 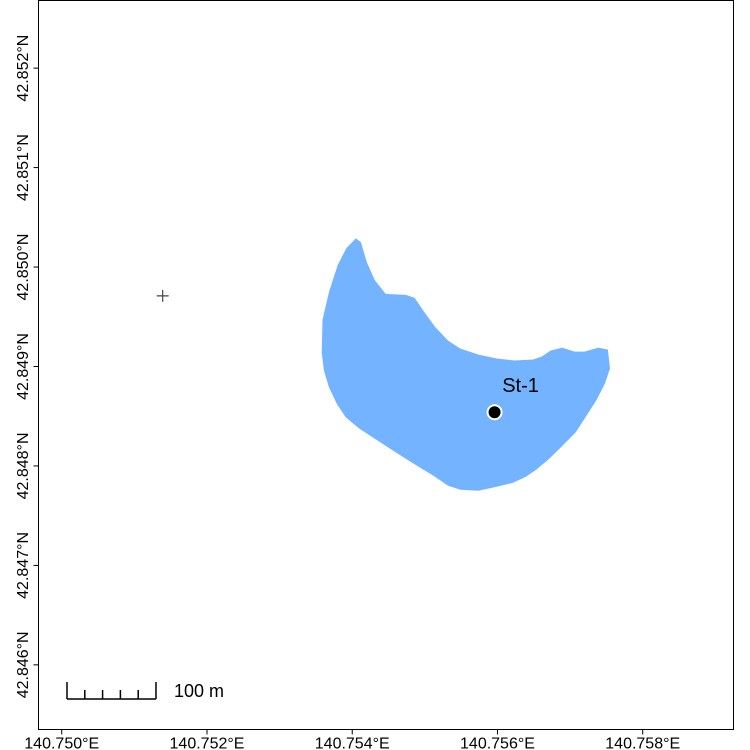 What do you see at coordinates (23, 664) in the screenshot?
I see `y-tick-label: 42.846°N` at bounding box center [23, 664].